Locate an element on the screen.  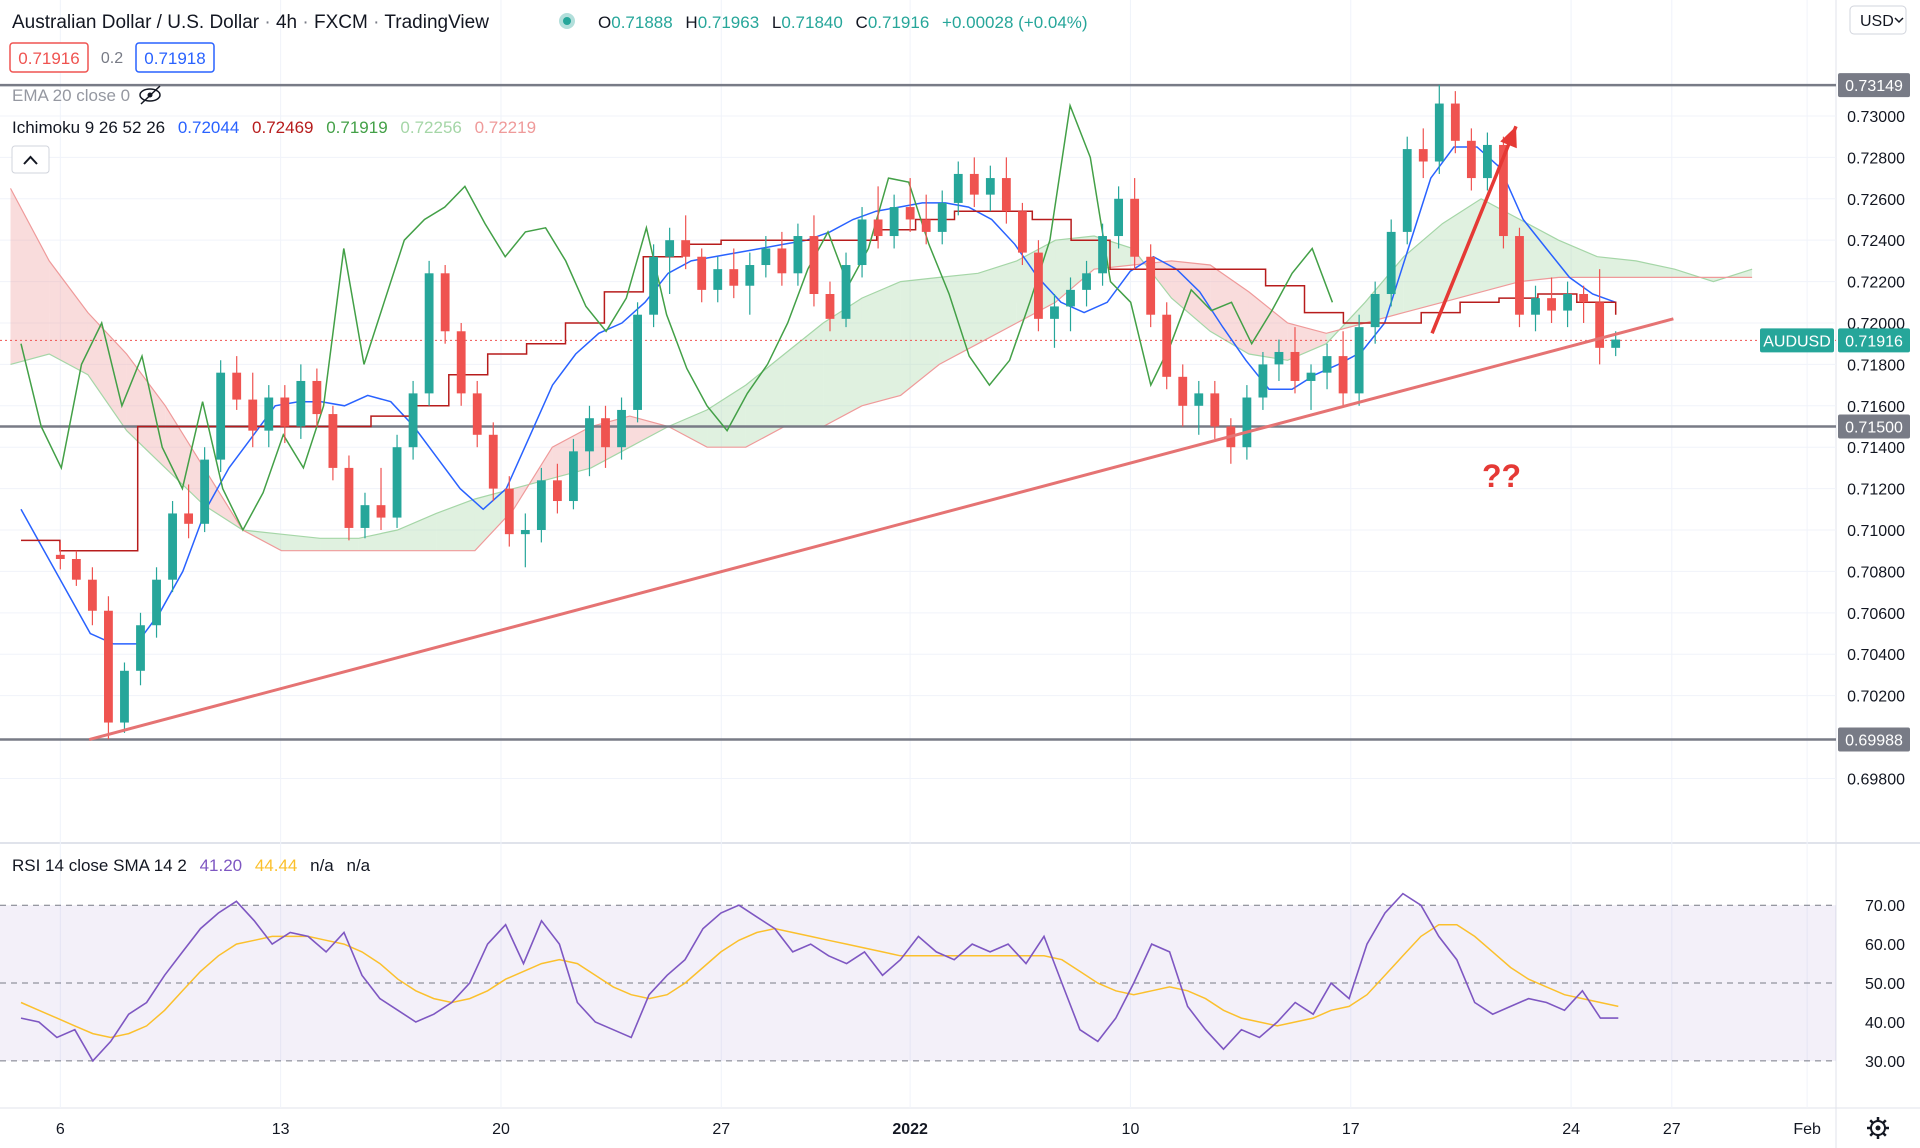
currency-label: USD is located at coordinates (1877, 21).